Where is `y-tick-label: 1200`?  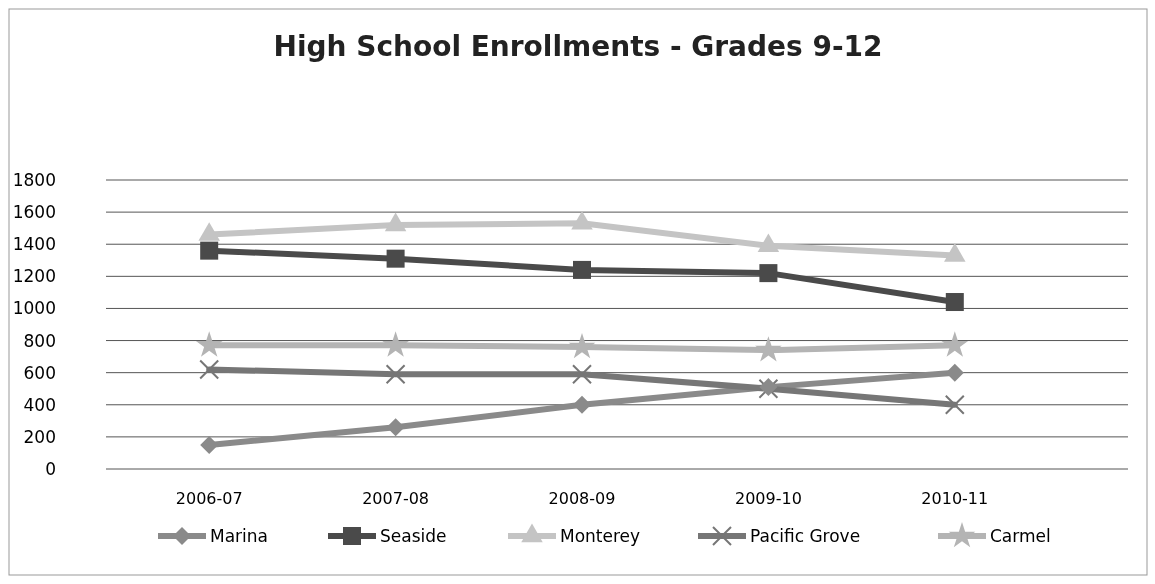 y-tick-label: 1200 is located at coordinates (34, 276).